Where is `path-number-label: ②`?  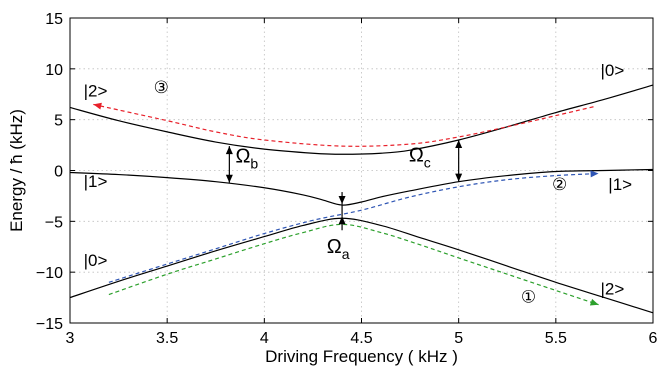 path-number-label: ② is located at coordinates (559, 184).